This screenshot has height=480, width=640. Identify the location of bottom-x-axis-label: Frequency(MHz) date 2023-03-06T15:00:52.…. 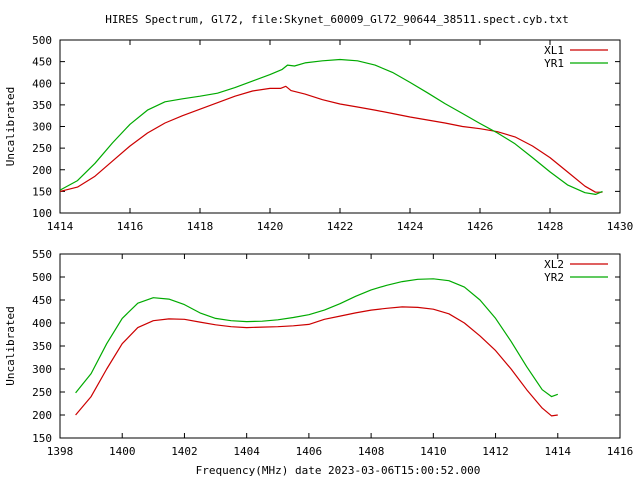
(338, 470).